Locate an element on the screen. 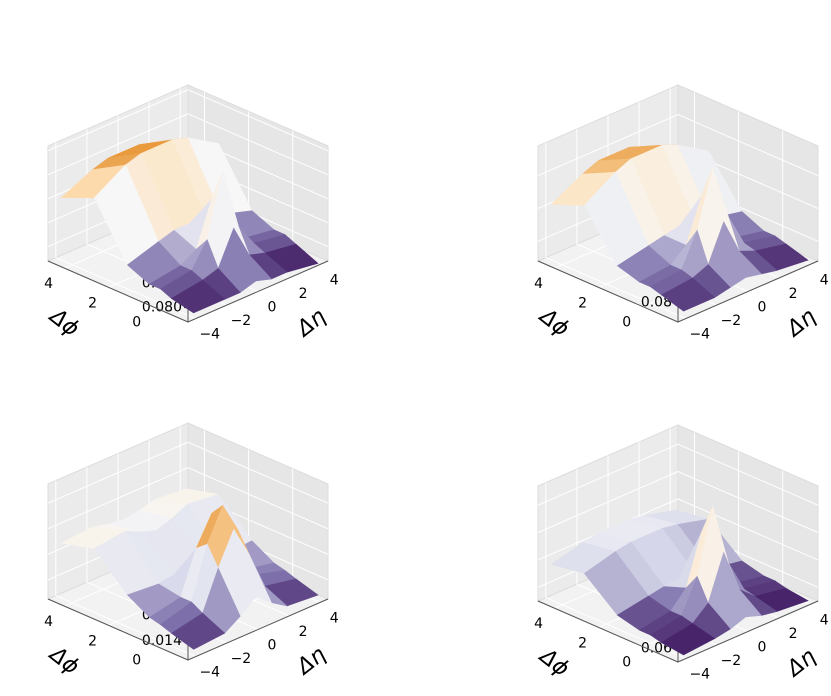  z-tick-label: 0.080 is located at coordinates (162, 308).